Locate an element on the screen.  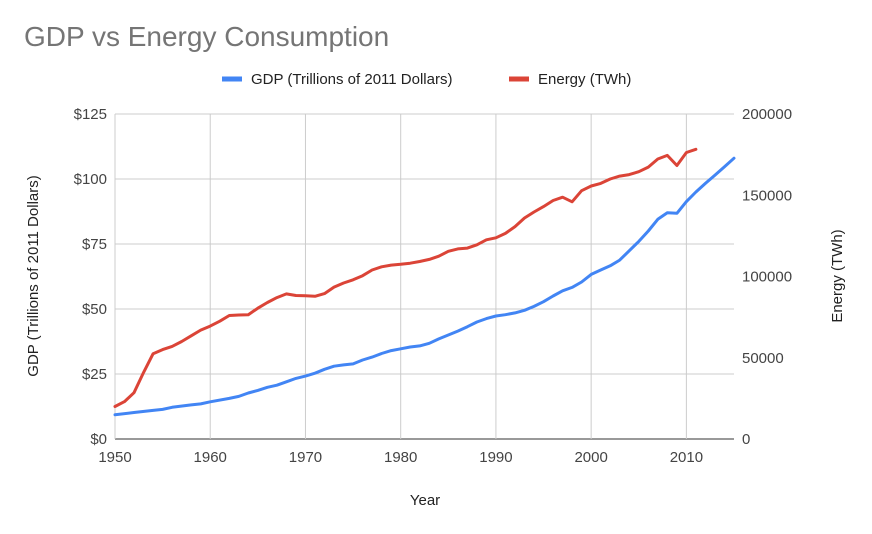
y-left-tick-label: $0 is located at coordinates (98, 439).